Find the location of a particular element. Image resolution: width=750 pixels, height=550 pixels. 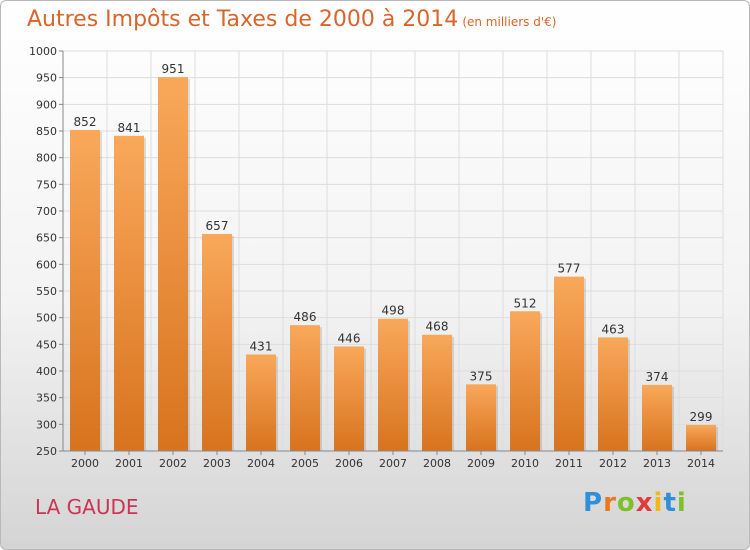

data-label: 498 is located at coordinates (393, 311).